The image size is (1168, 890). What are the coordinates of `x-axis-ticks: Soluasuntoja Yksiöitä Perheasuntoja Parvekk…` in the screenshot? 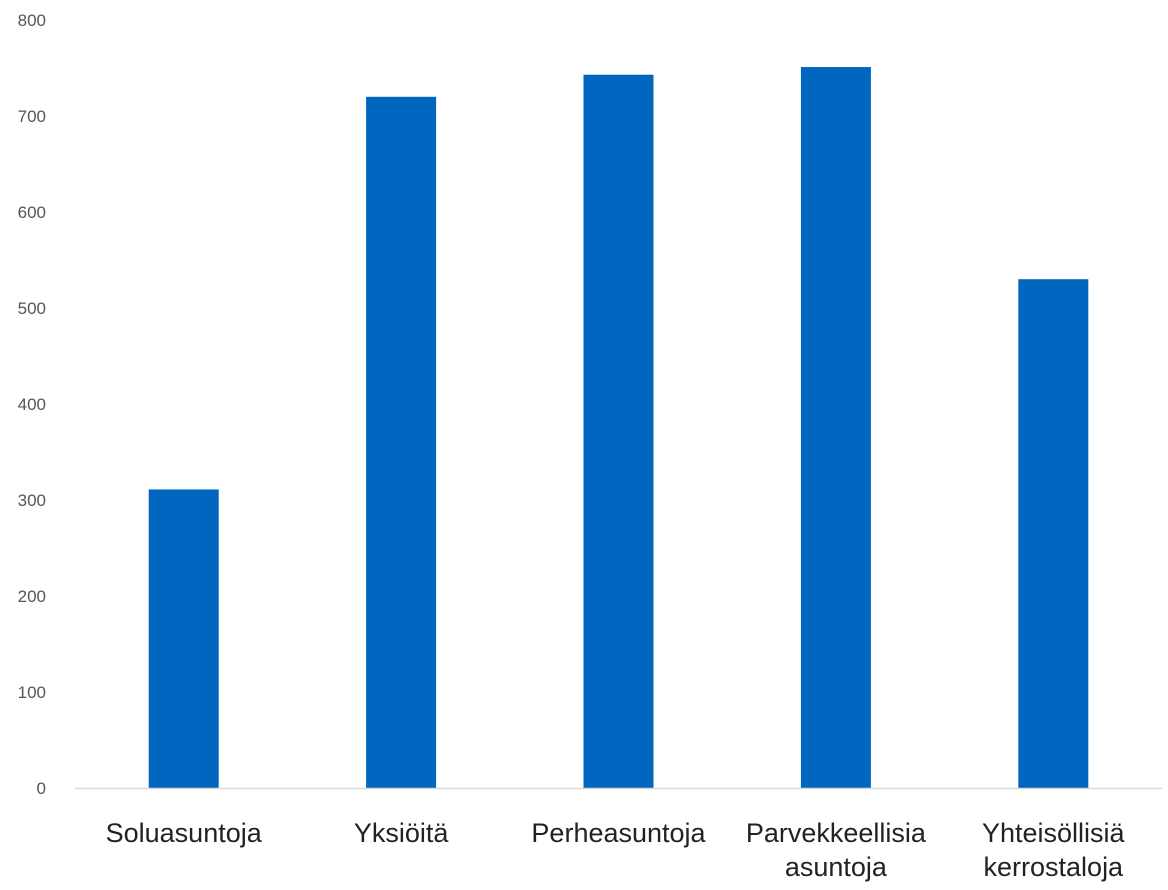 It's located at (616, 850).